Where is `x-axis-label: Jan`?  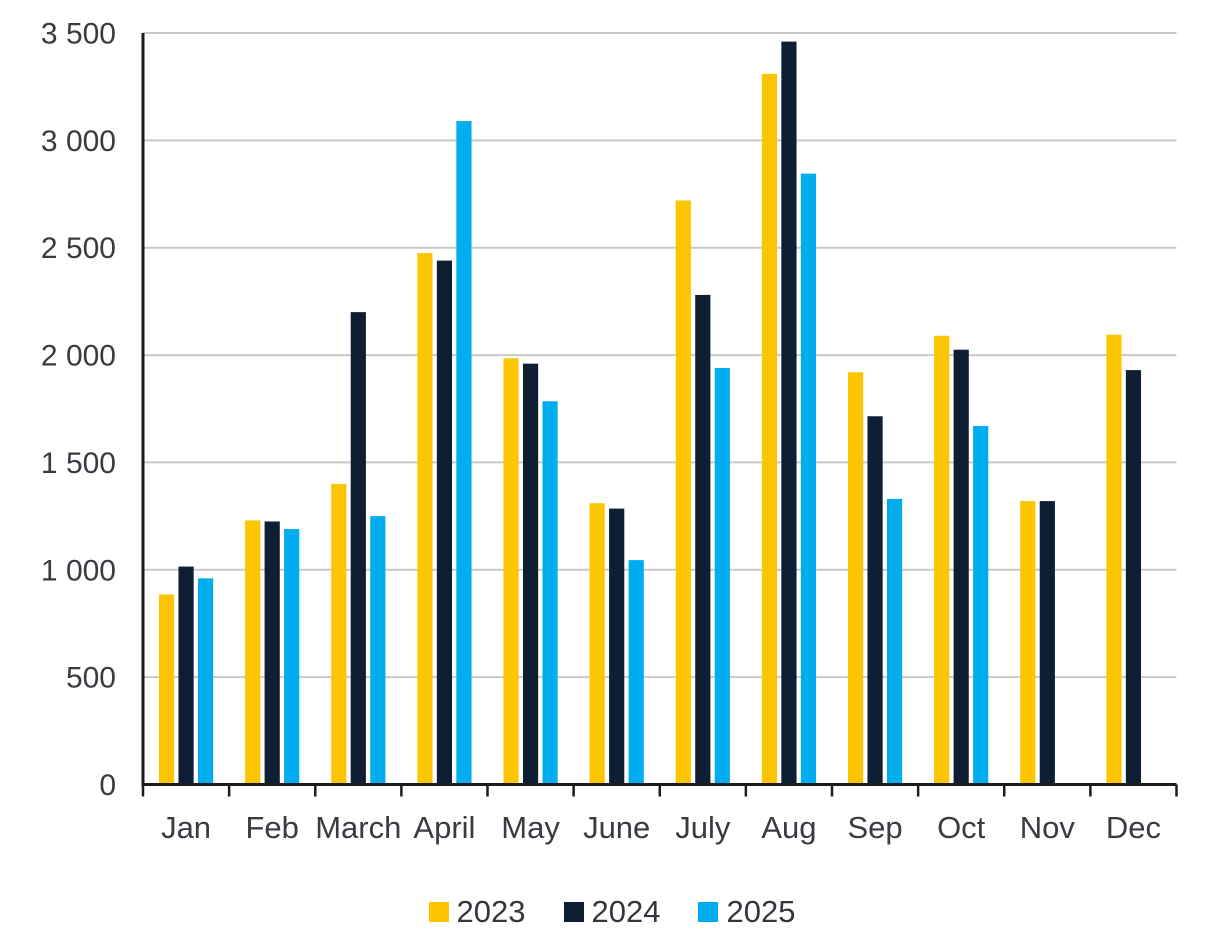
x-axis-label: Jan is located at coordinates (186, 827).